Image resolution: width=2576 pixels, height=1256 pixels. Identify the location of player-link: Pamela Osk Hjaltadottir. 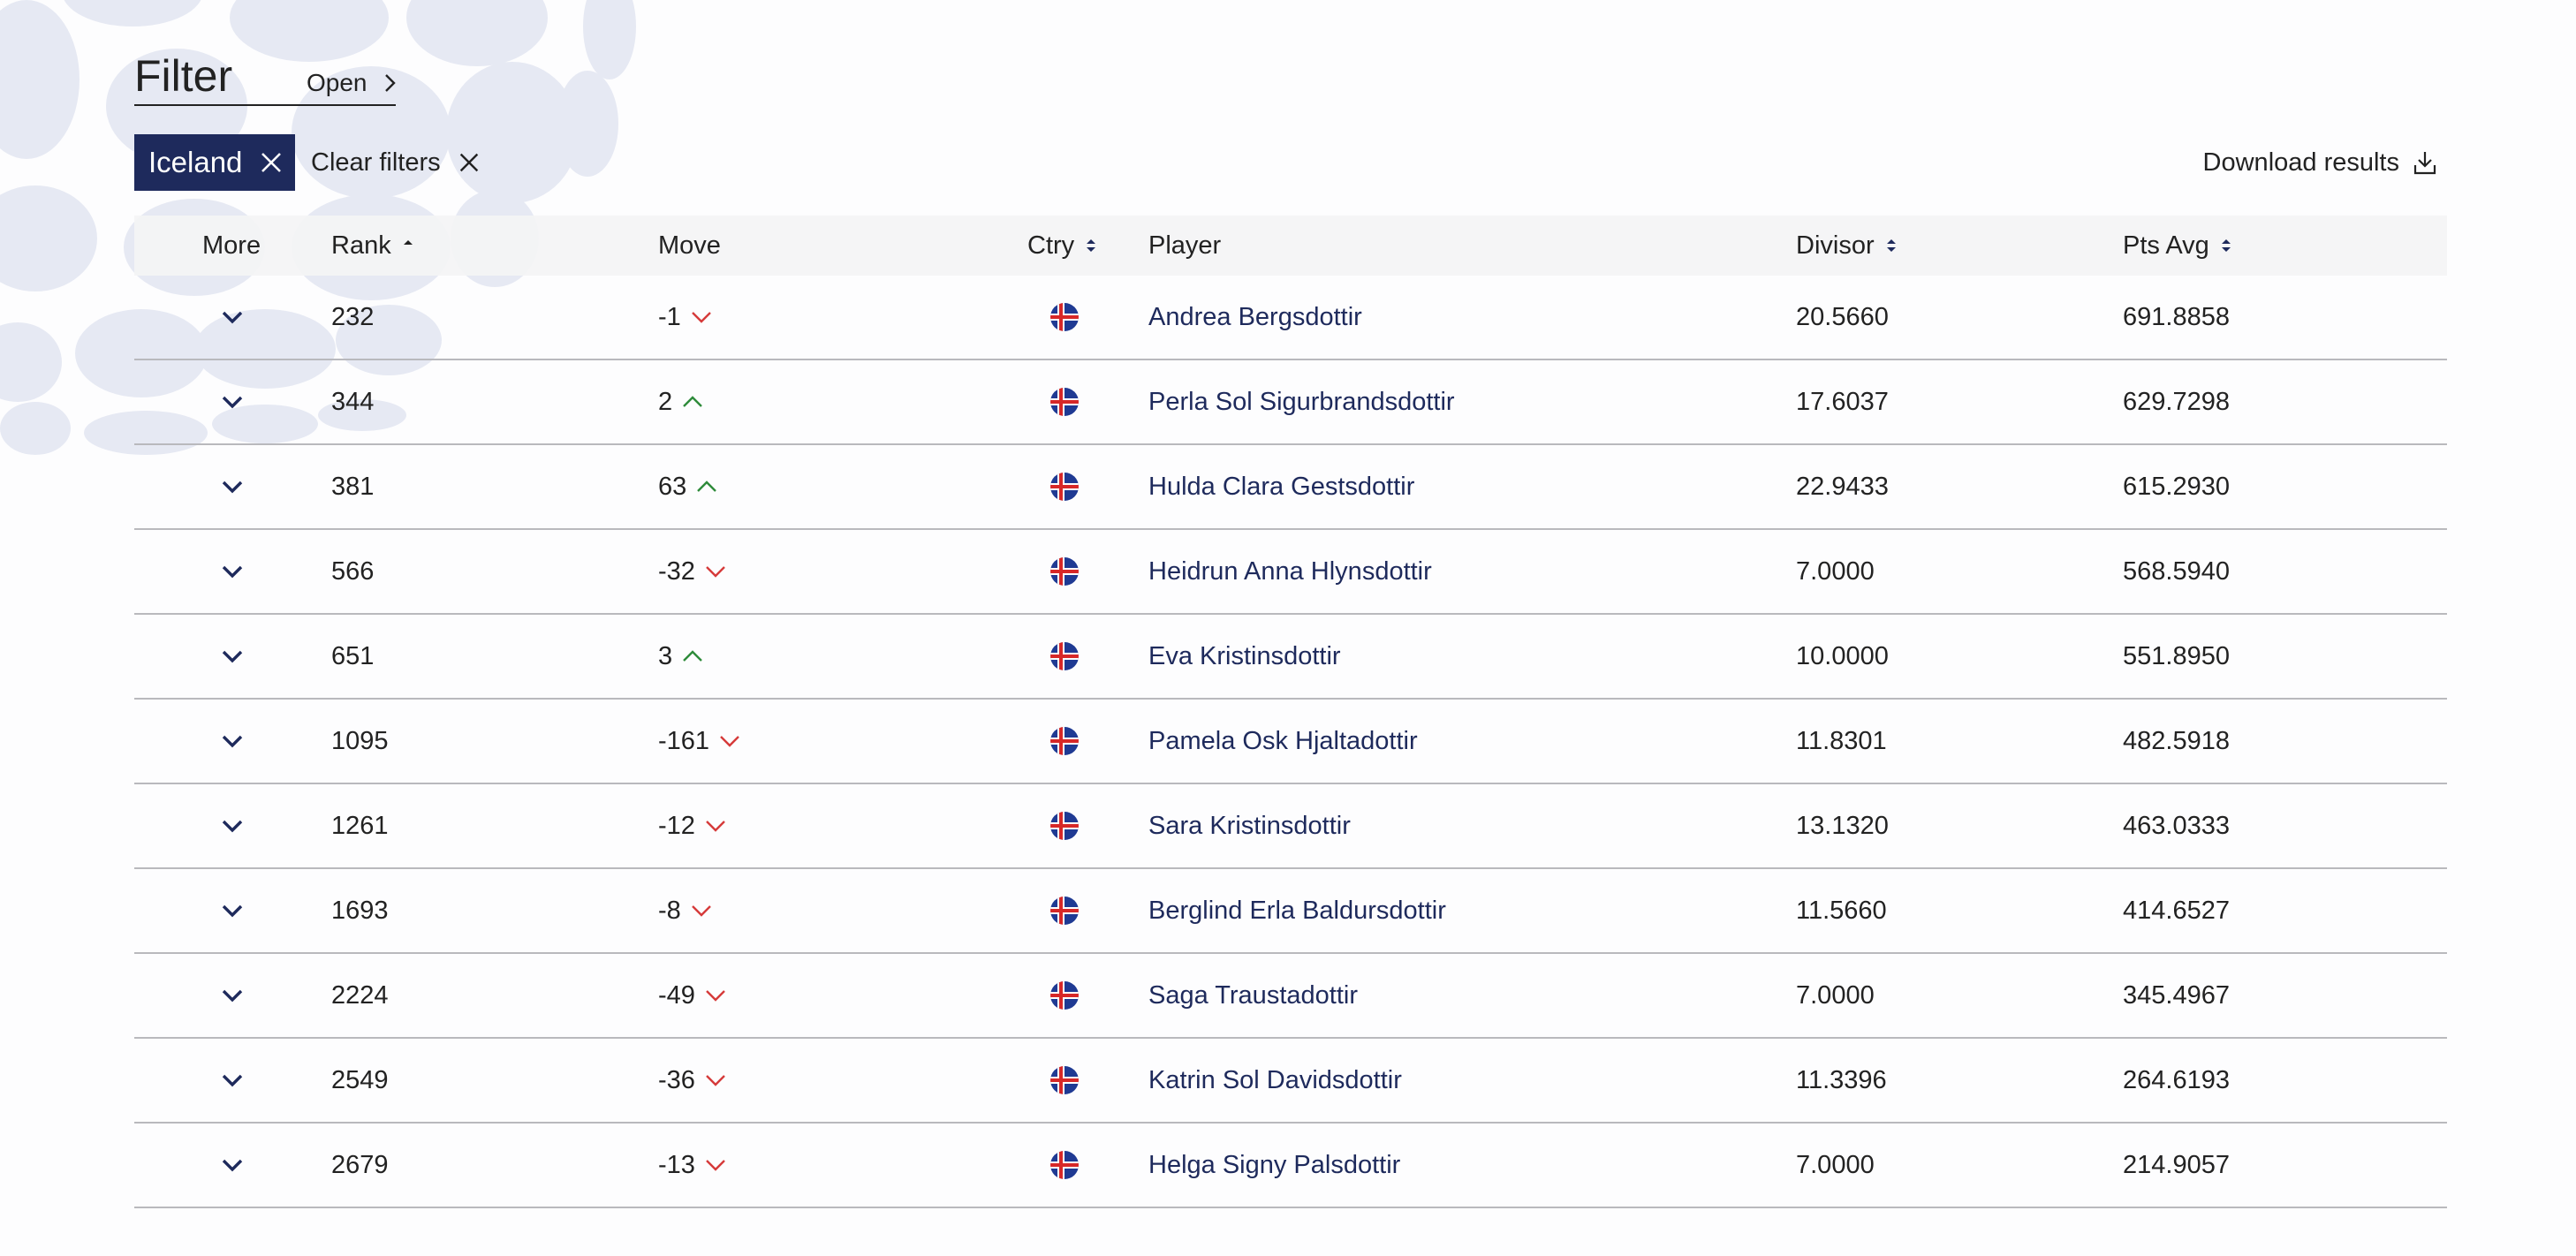
(1283, 740).